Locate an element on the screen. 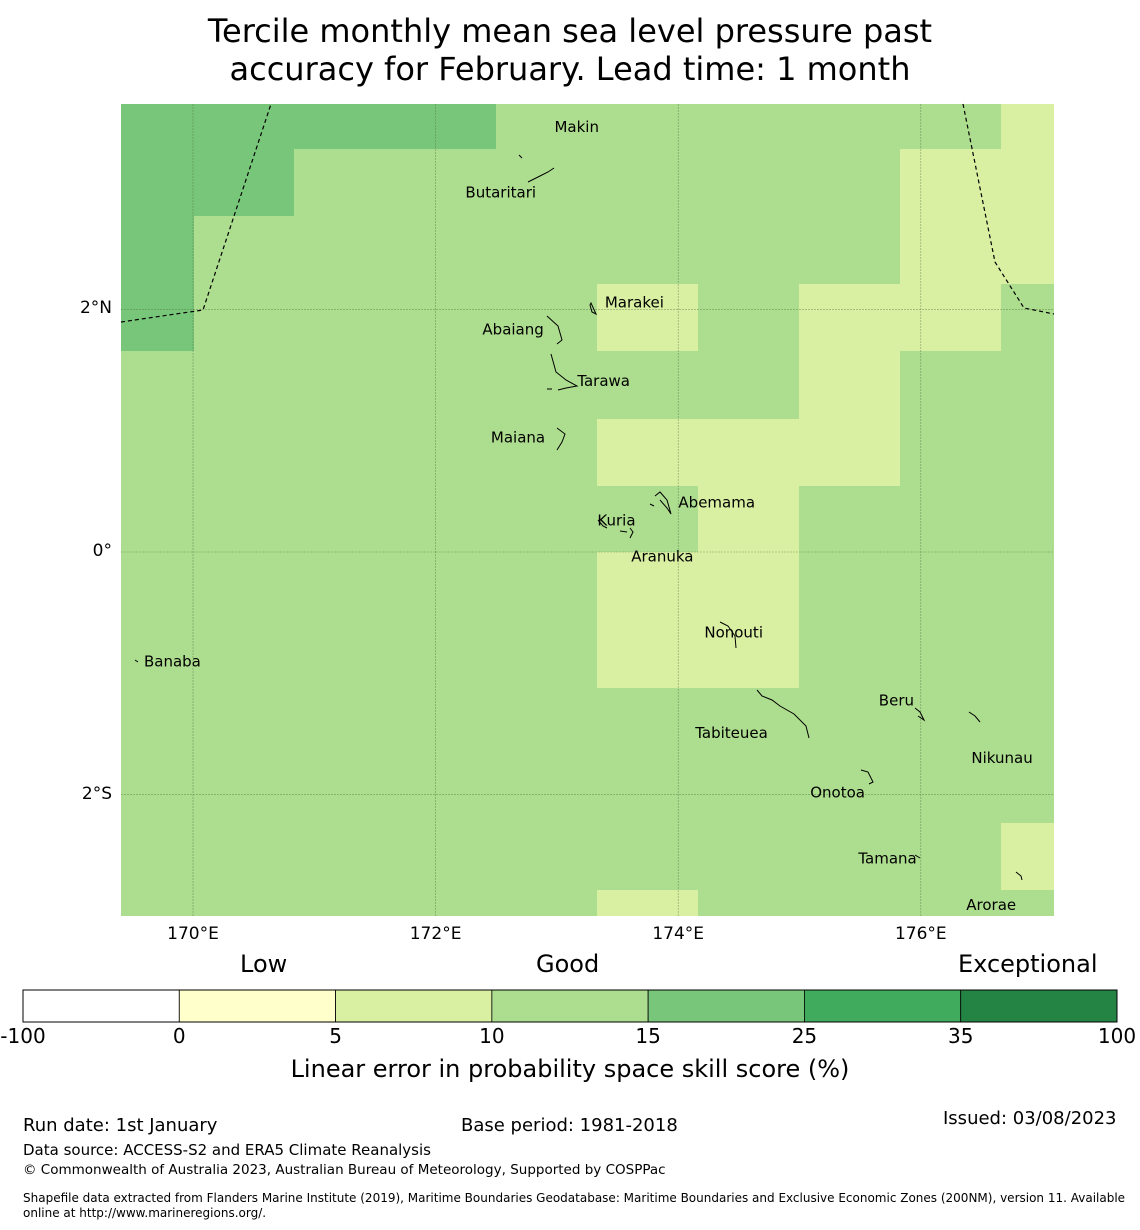 This screenshot has height=1230, width=1140. lat-tick-label: 0° is located at coordinates (102, 551).